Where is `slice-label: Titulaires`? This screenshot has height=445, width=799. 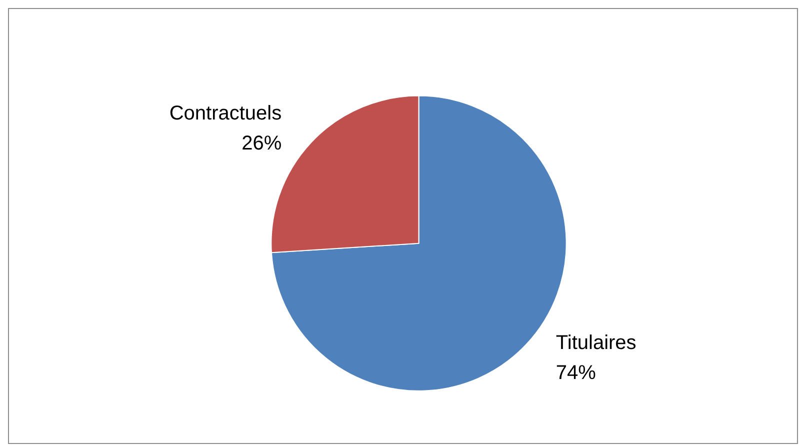
slice-label: Titulaires is located at coordinates (596, 343).